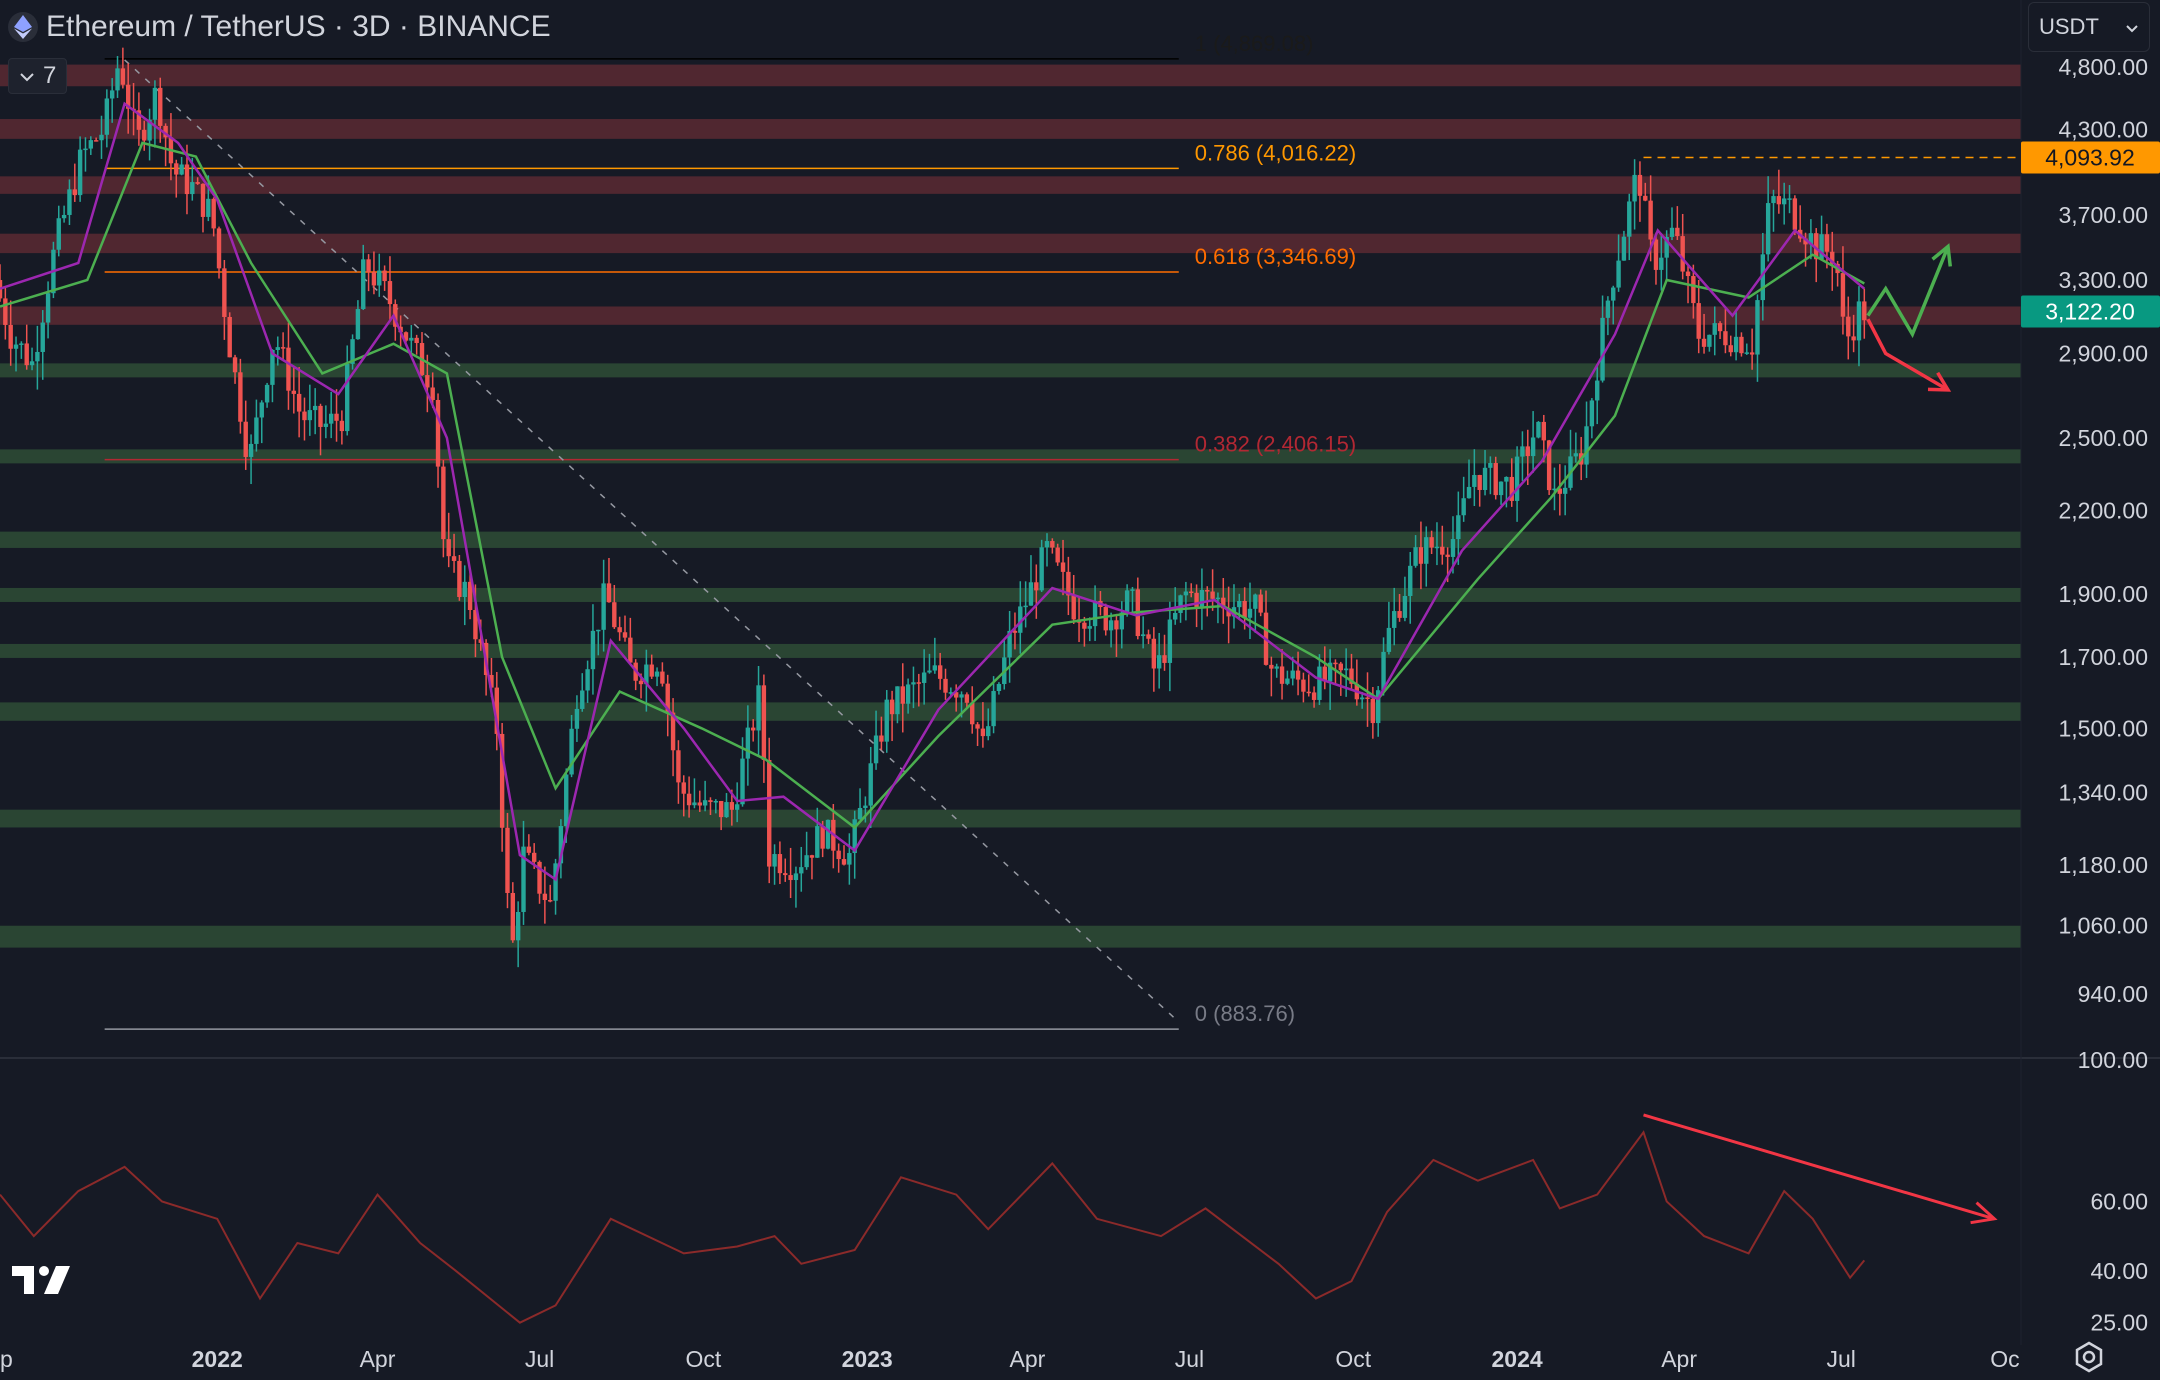  Describe the element at coordinates (2004, 1359) in the screenshot. I see `time-axis-tick: Oc` at that location.